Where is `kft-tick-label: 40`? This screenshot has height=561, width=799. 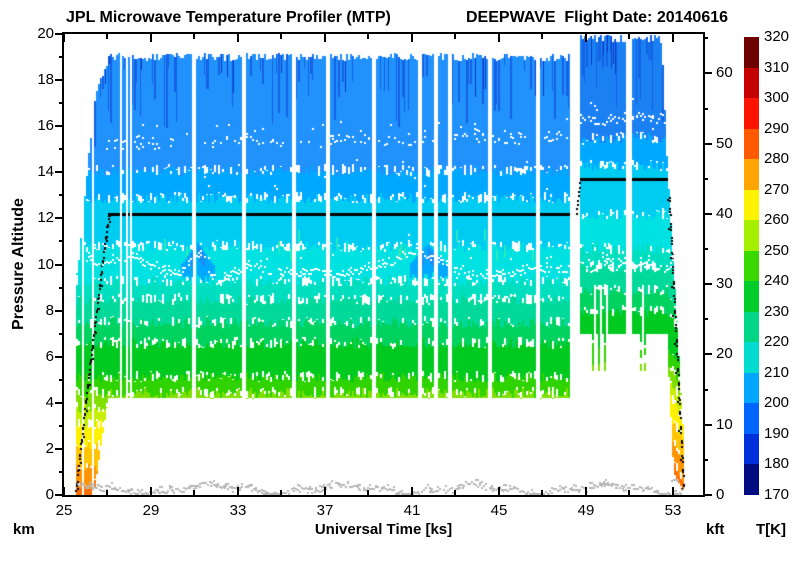 kft-tick-label: 40 is located at coordinates (724, 213).